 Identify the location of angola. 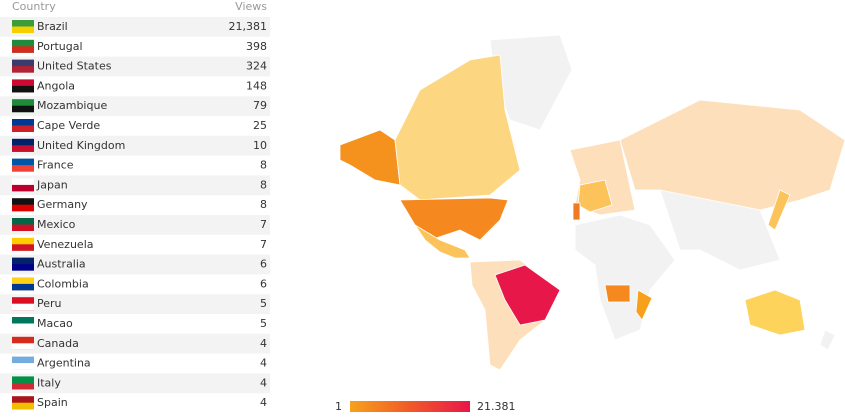
(617, 293).